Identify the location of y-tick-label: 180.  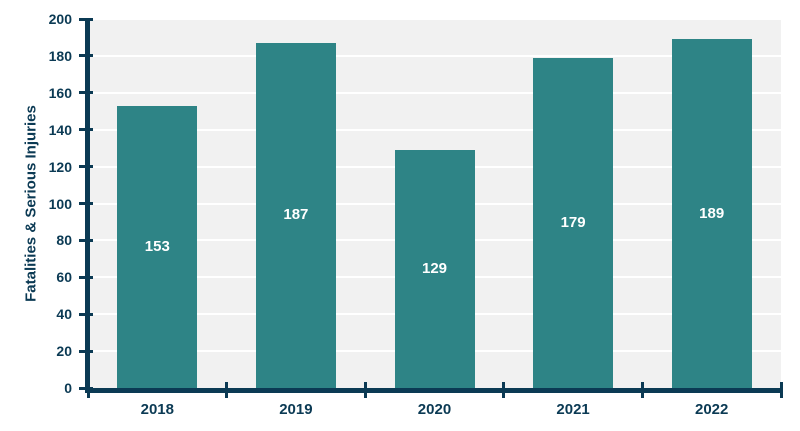
(60, 55).